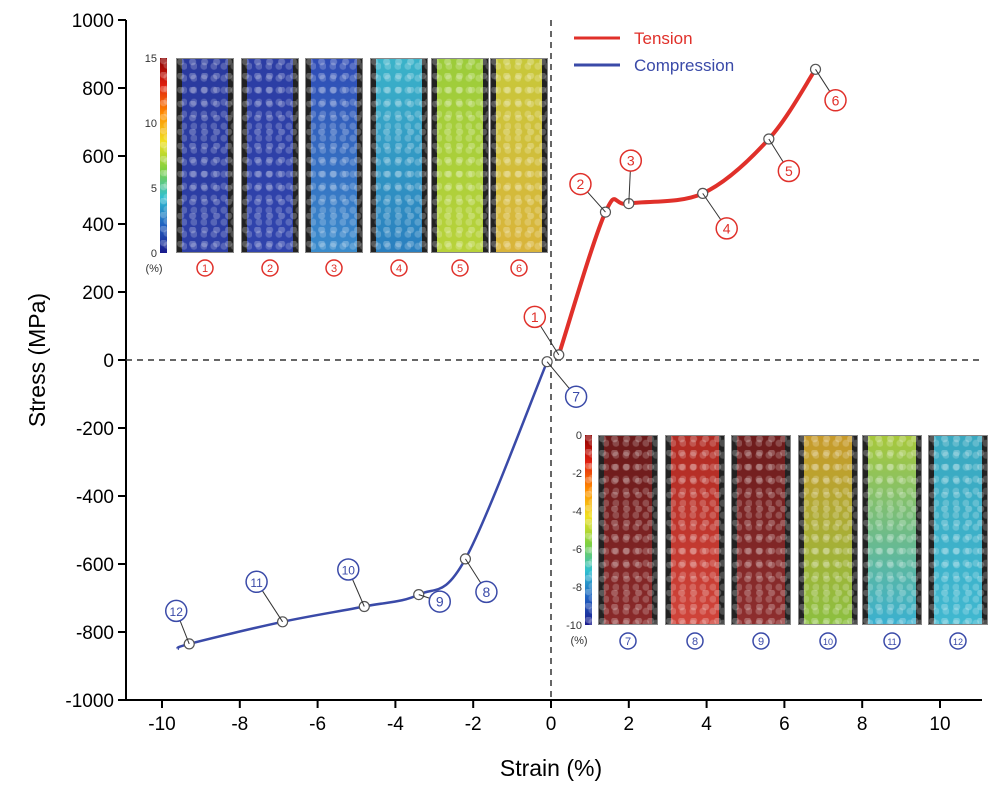 Image resolution: width=1007 pixels, height=796 pixels. I want to click on panel-label: 3, so click(334, 269).